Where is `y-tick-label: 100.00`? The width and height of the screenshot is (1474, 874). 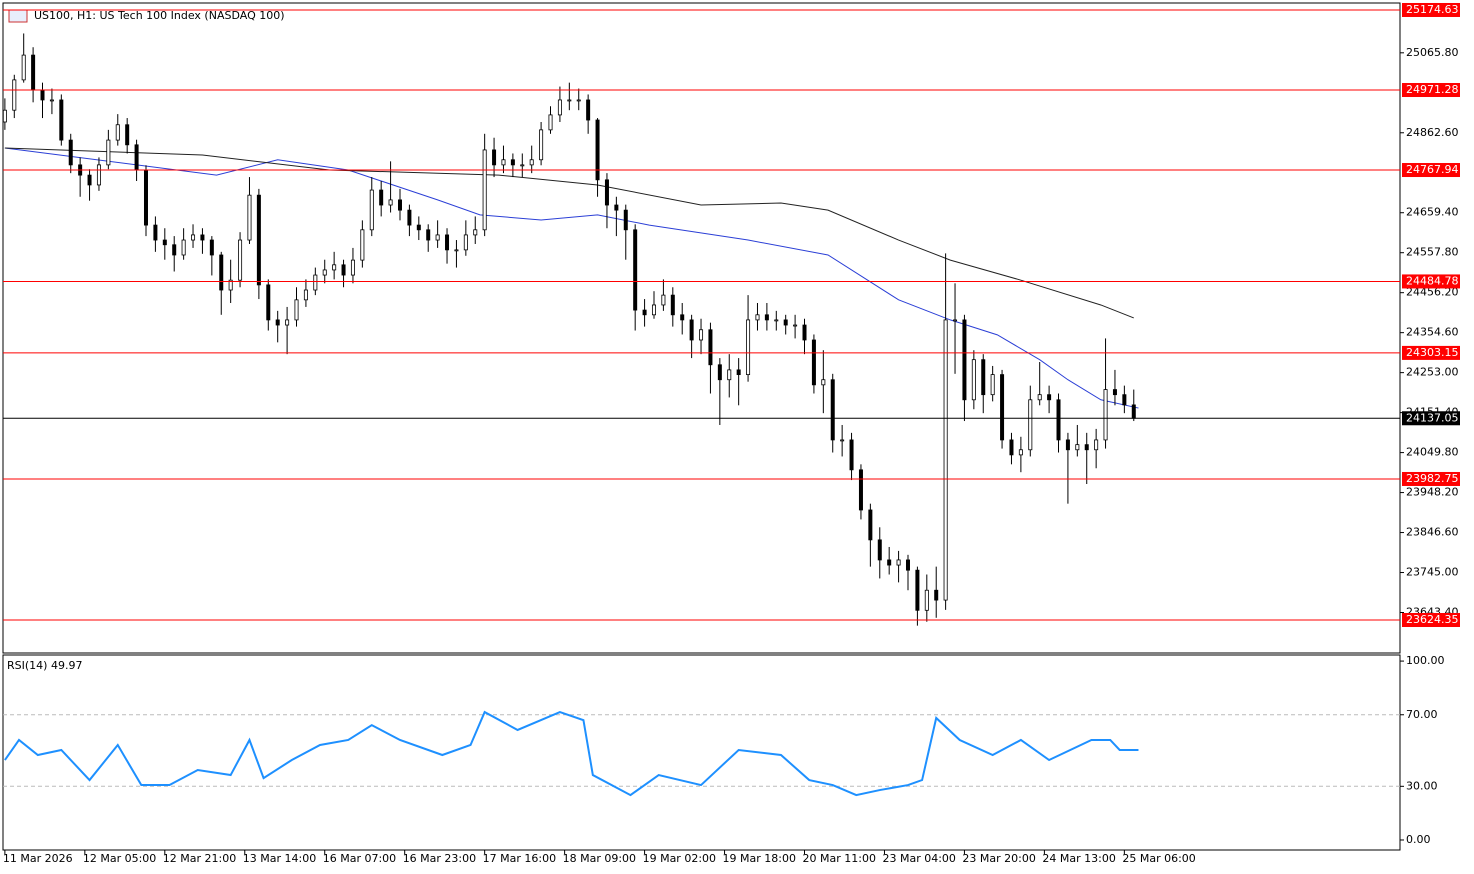 y-tick-label: 100.00 is located at coordinates (1425, 660).